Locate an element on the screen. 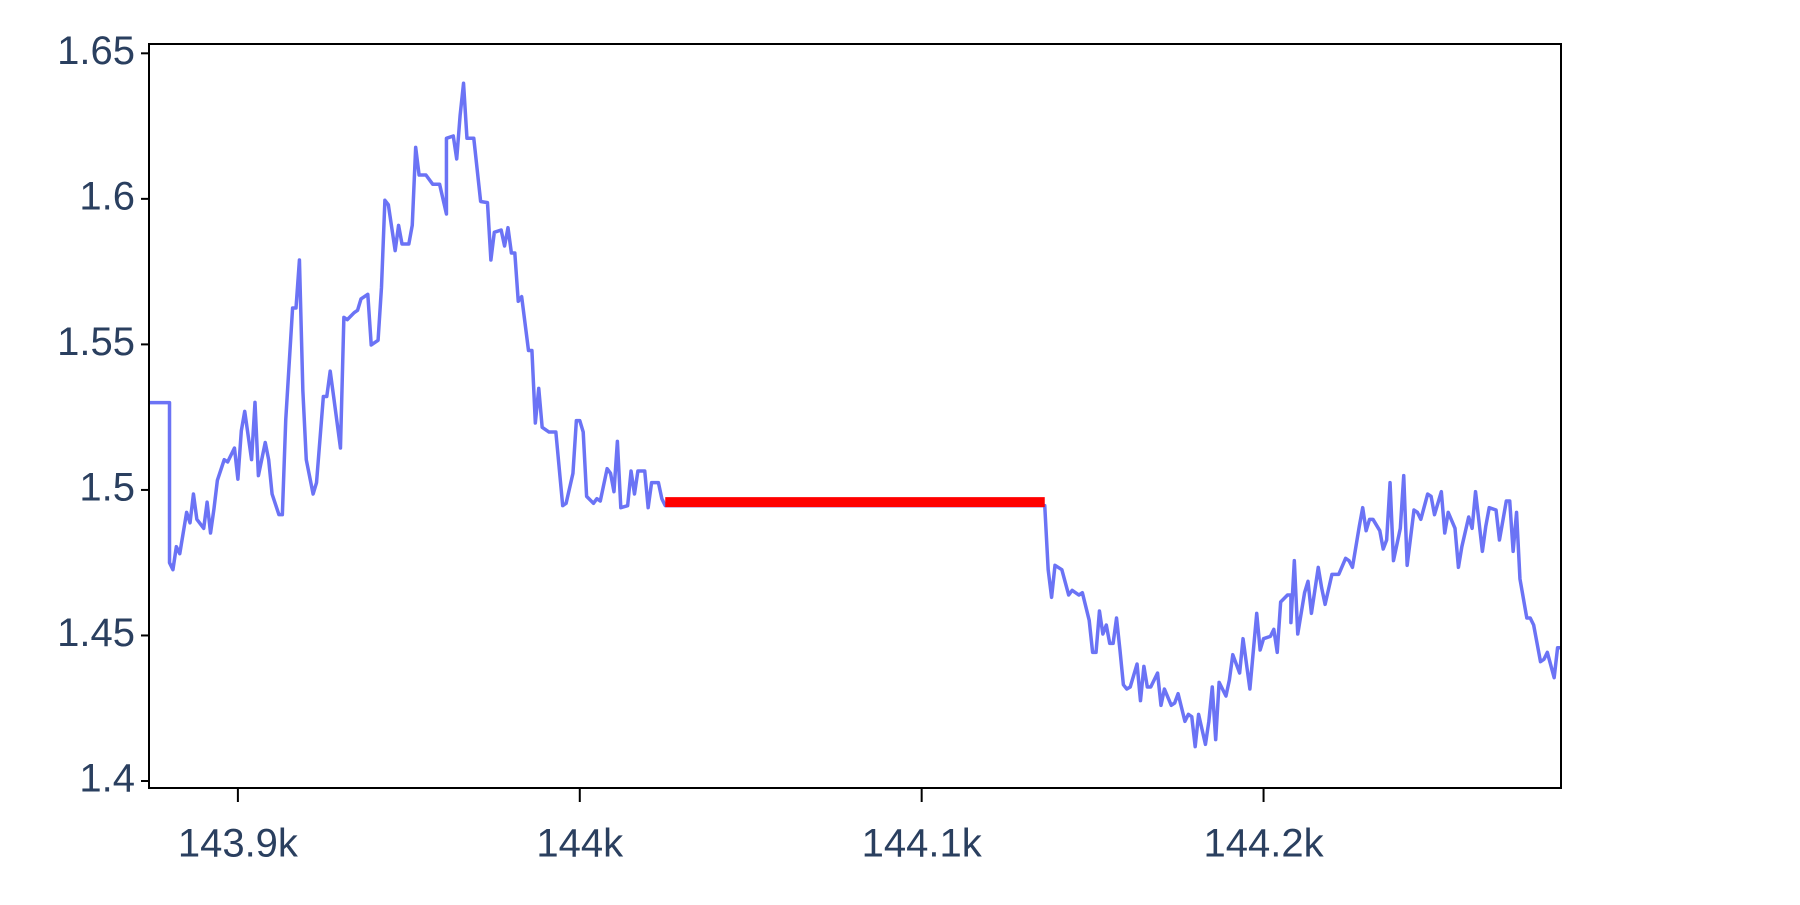 The height and width of the screenshot is (905, 1800). x-tick-label: 143.9k is located at coordinates (238, 844).